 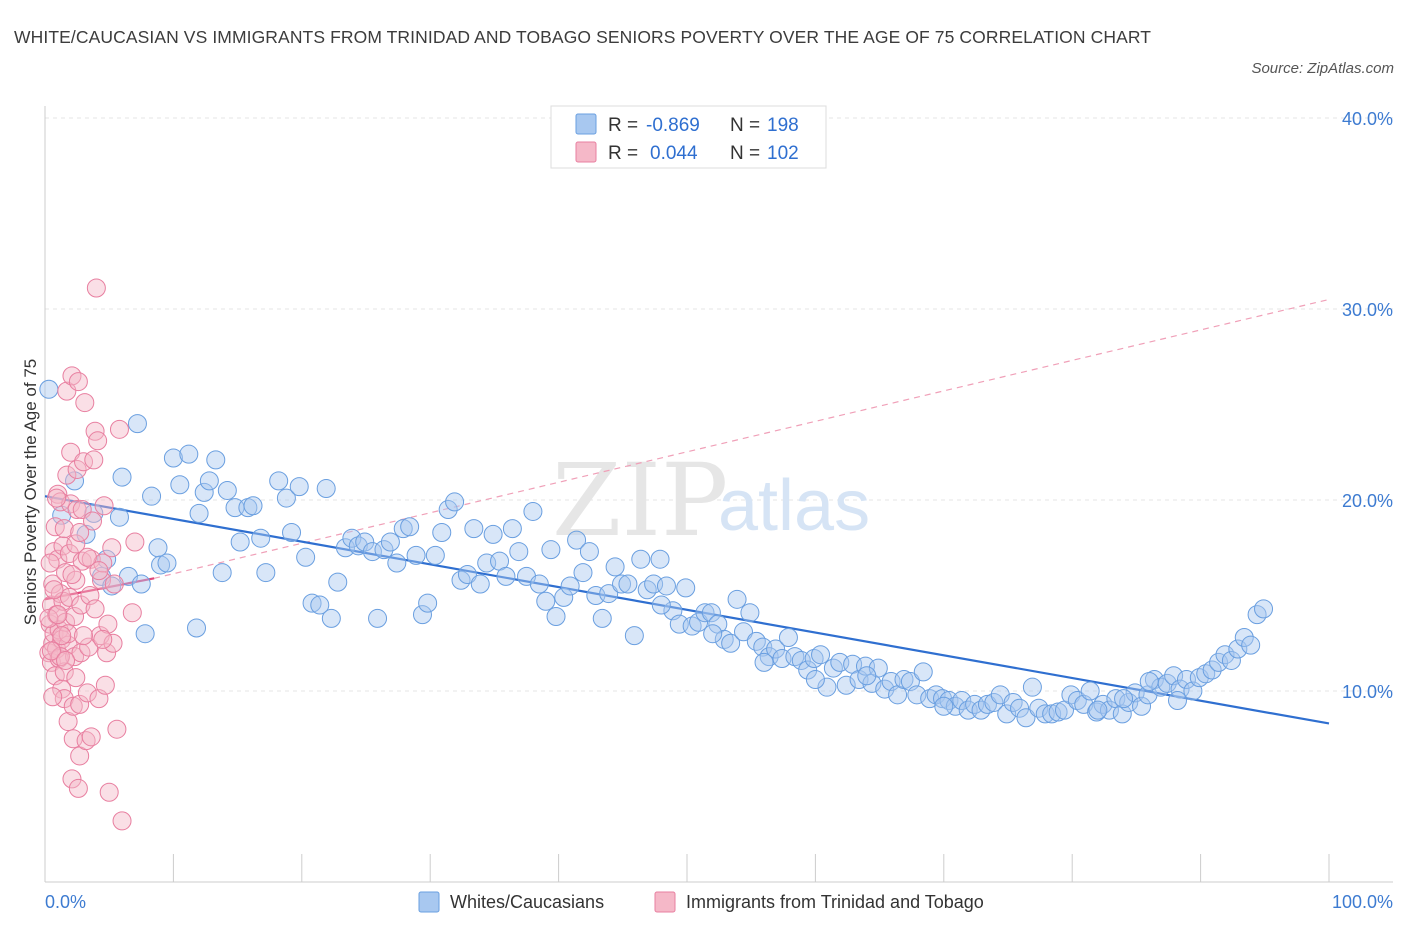 I want to click on legend-n-label-blue: N =, so click(x=745, y=125).